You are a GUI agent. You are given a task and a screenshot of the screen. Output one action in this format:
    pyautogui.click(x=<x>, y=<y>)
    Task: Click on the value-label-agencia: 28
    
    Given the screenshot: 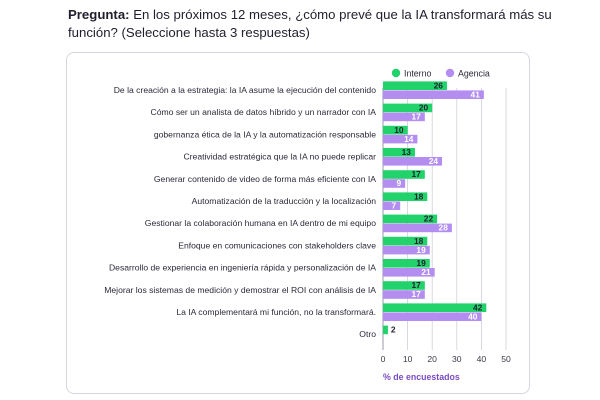 What is the action you would take?
    pyautogui.click(x=444, y=228)
    